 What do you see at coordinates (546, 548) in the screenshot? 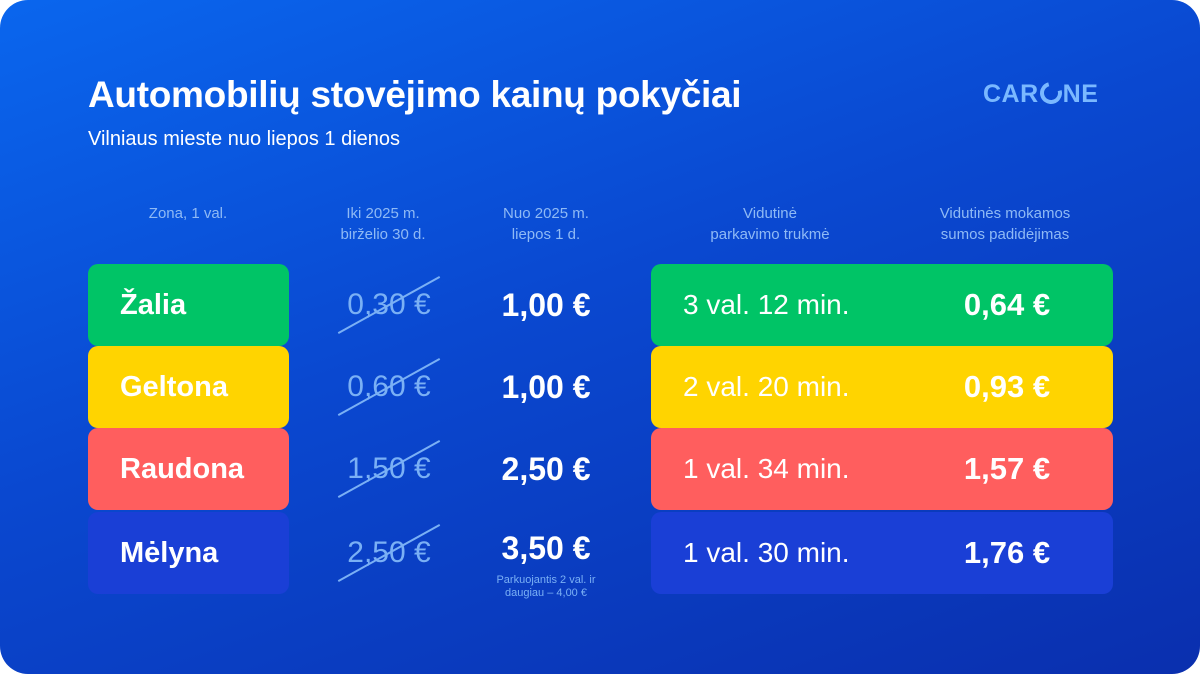
I see `new-price: 3,50 €` at bounding box center [546, 548].